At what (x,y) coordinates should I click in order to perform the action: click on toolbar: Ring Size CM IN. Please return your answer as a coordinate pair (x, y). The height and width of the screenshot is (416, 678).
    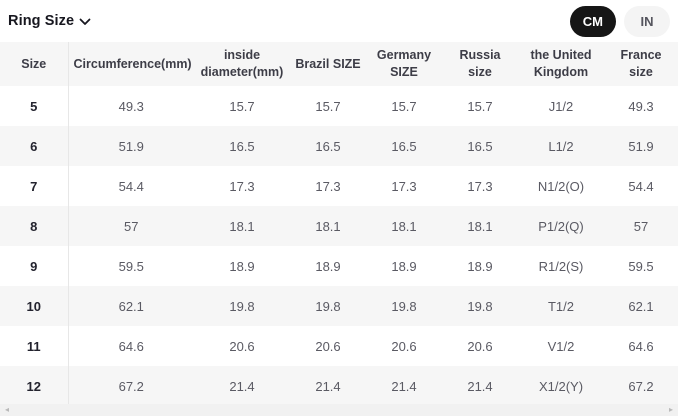
    Looking at the image, I should click on (339, 21).